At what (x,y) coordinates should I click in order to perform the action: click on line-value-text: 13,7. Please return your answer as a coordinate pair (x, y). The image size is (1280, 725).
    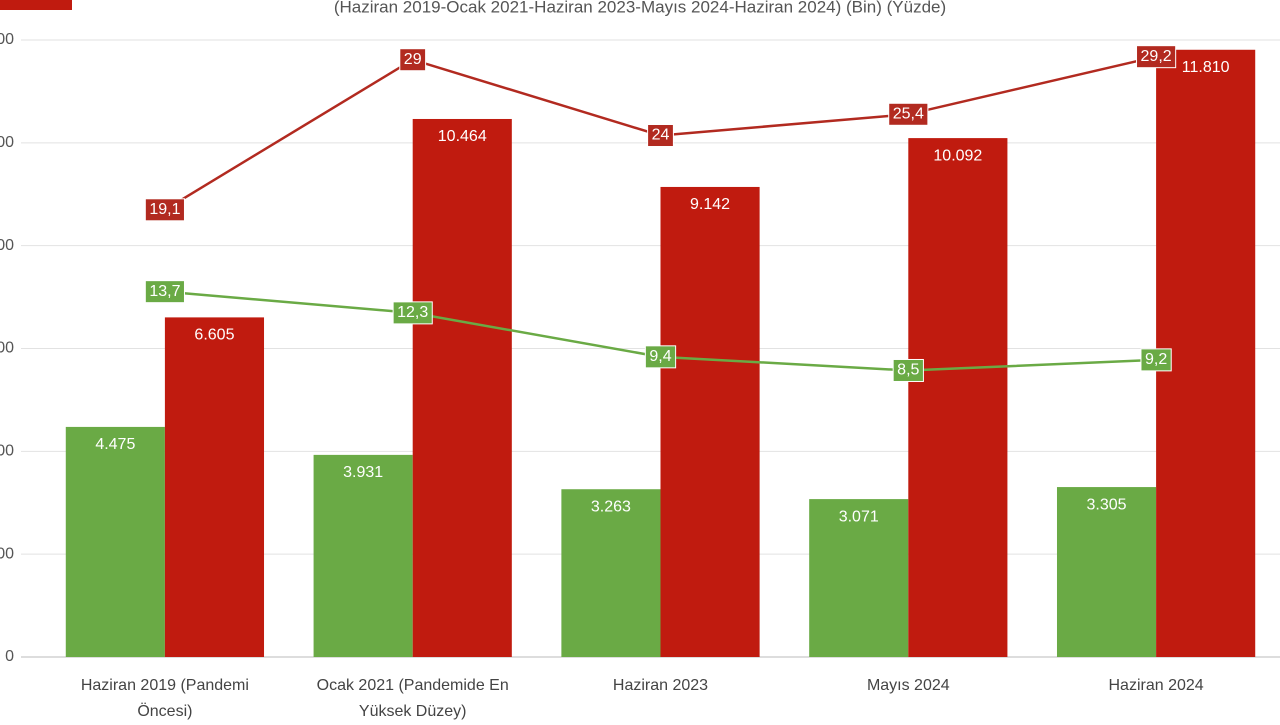
    Looking at the image, I should click on (164, 291).